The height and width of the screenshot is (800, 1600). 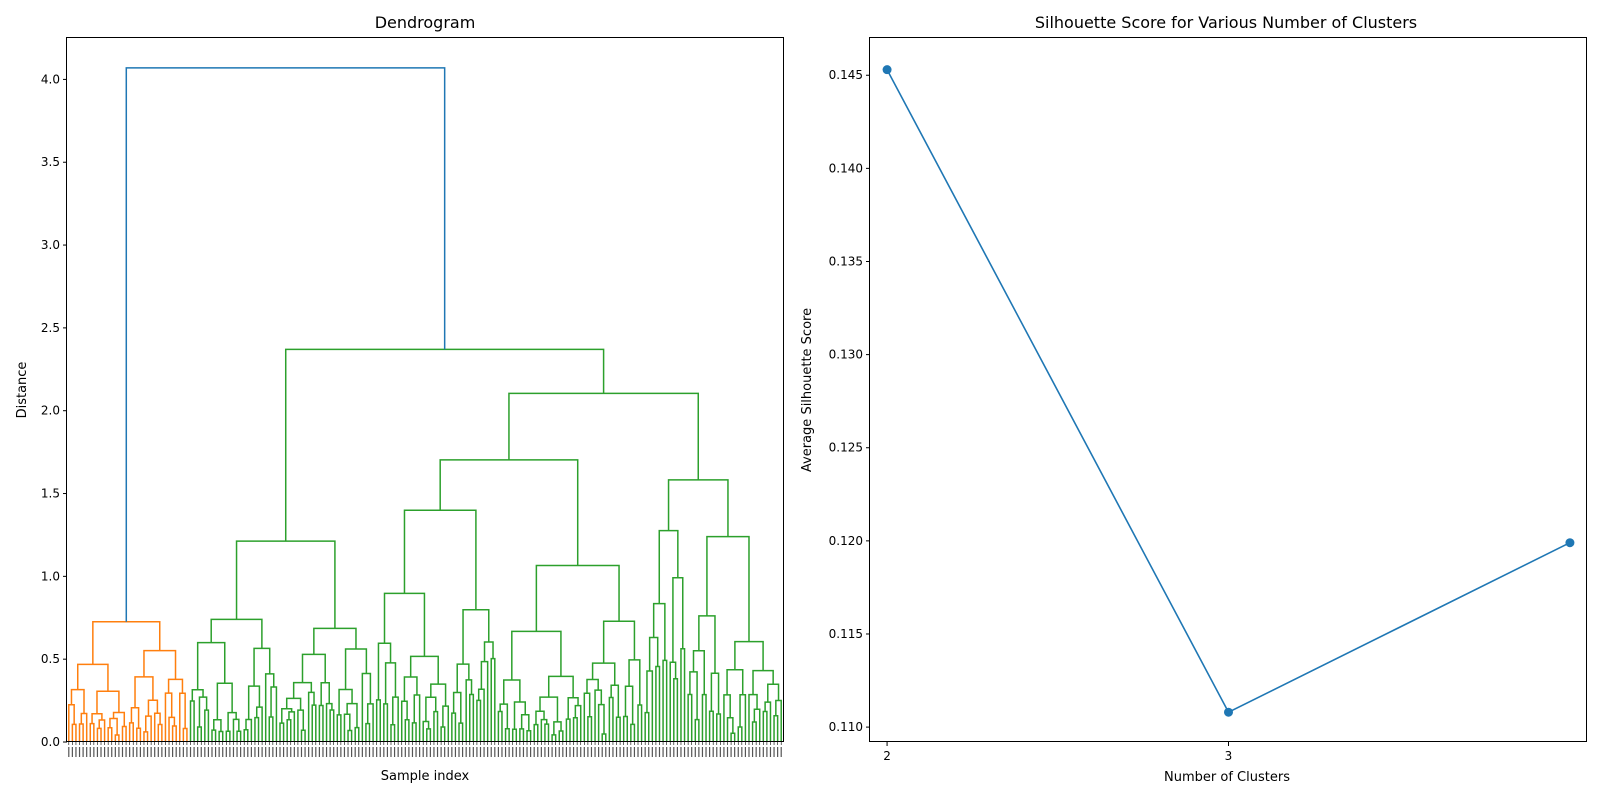 I want to click on y-tick-label: 0.5, so click(x=50, y=659).